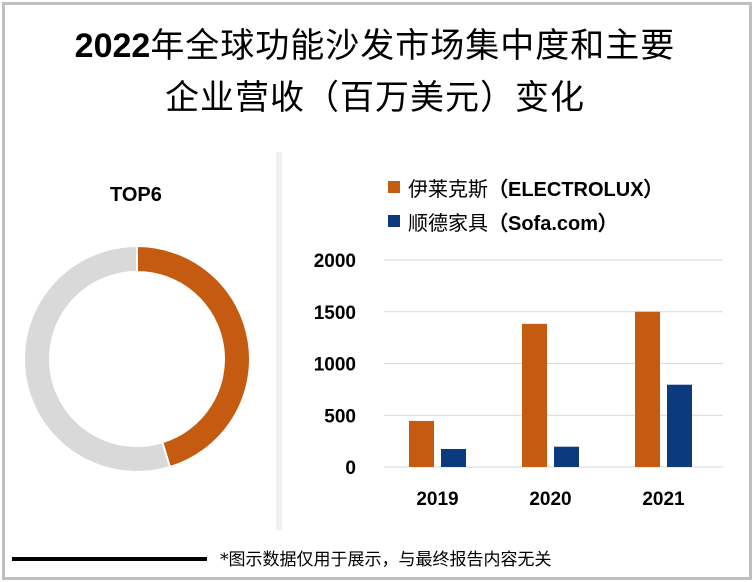 This screenshot has height=582, width=754. What do you see at coordinates (386, 560) in the screenshot?
I see `footnote: *图示数据仅用于展示，与最终报告内容无关` at bounding box center [386, 560].